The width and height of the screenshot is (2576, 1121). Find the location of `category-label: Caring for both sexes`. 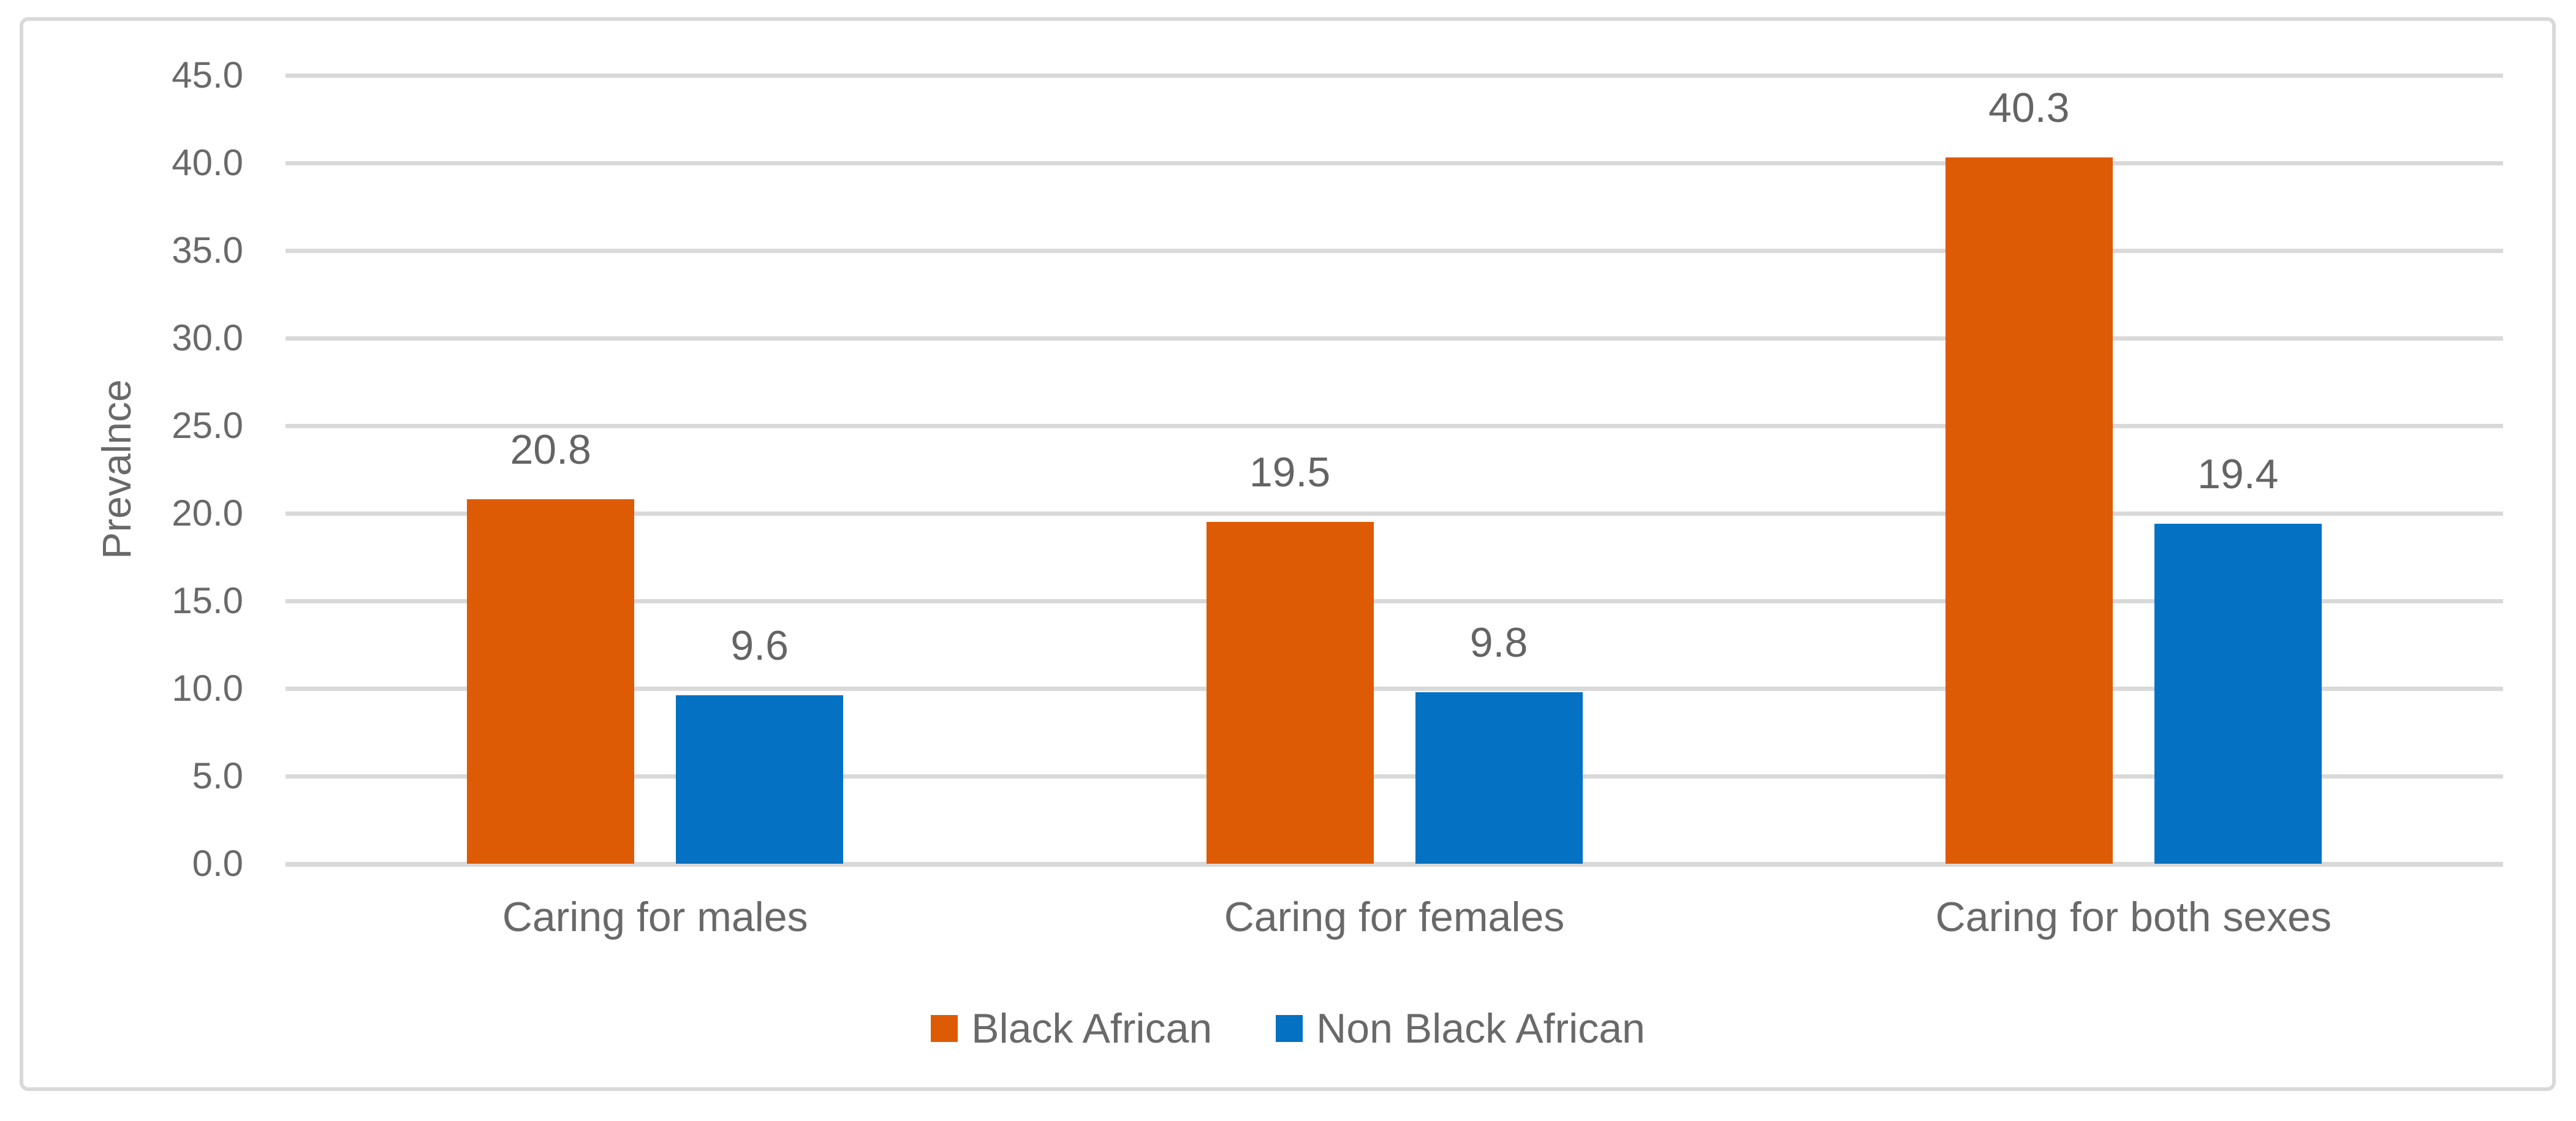

category-label: Caring for both sexes is located at coordinates (2133, 917).